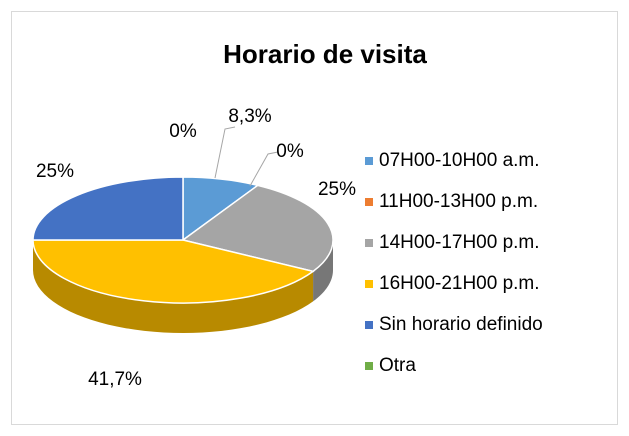 The width and height of the screenshot is (629, 436). Describe the element at coordinates (458, 201) in the screenshot. I see `legend-label: 11H00-13H00 p.m.` at that location.